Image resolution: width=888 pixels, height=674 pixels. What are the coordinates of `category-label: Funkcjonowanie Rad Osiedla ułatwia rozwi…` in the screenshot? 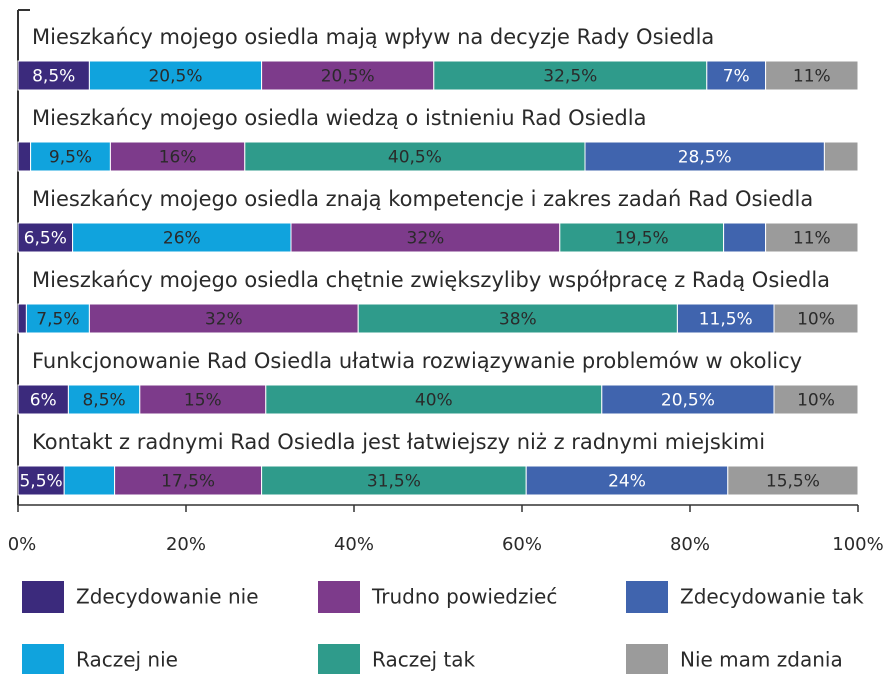 It's located at (417, 361).